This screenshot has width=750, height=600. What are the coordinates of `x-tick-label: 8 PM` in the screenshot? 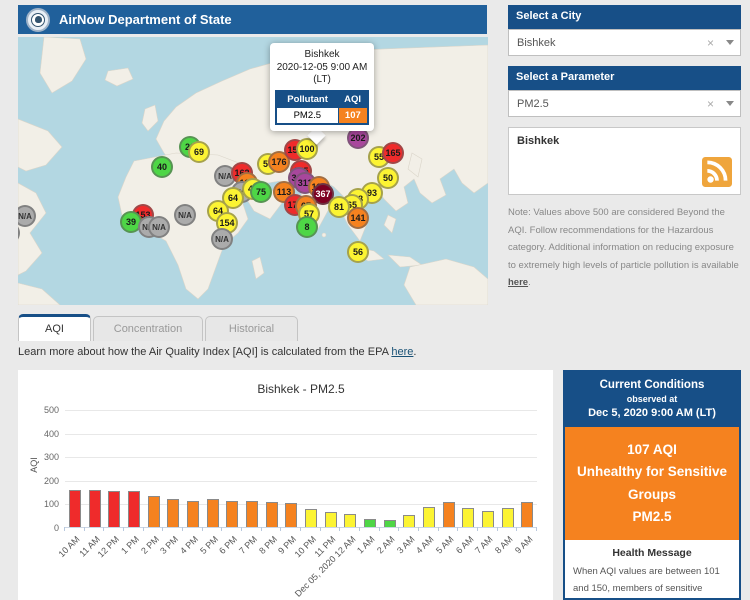 It's located at (267, 545).